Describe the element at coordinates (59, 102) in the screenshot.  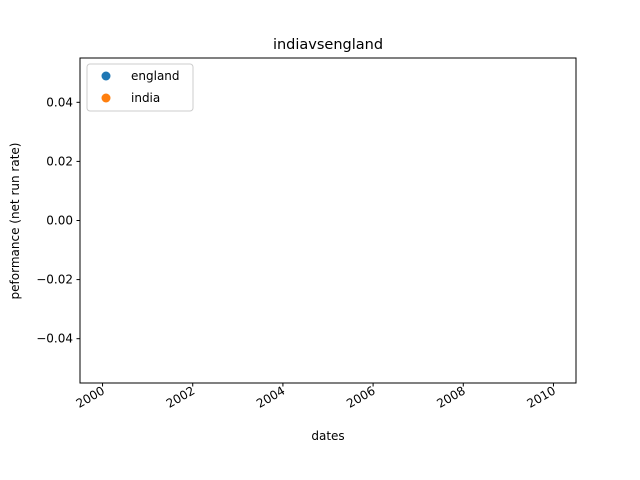
I see `y-tick-label: 0.04` at that location.